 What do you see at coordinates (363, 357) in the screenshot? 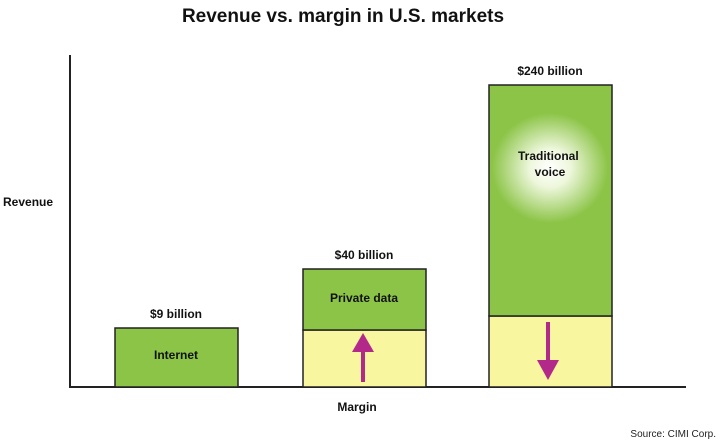
I see `arrow-up-icon` at bounding box center [363, 357].